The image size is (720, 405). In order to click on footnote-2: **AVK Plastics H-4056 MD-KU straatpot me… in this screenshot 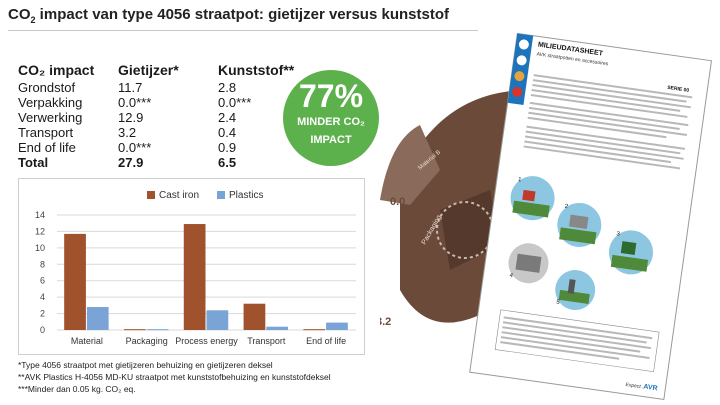, I will do `click(174, 377)`.